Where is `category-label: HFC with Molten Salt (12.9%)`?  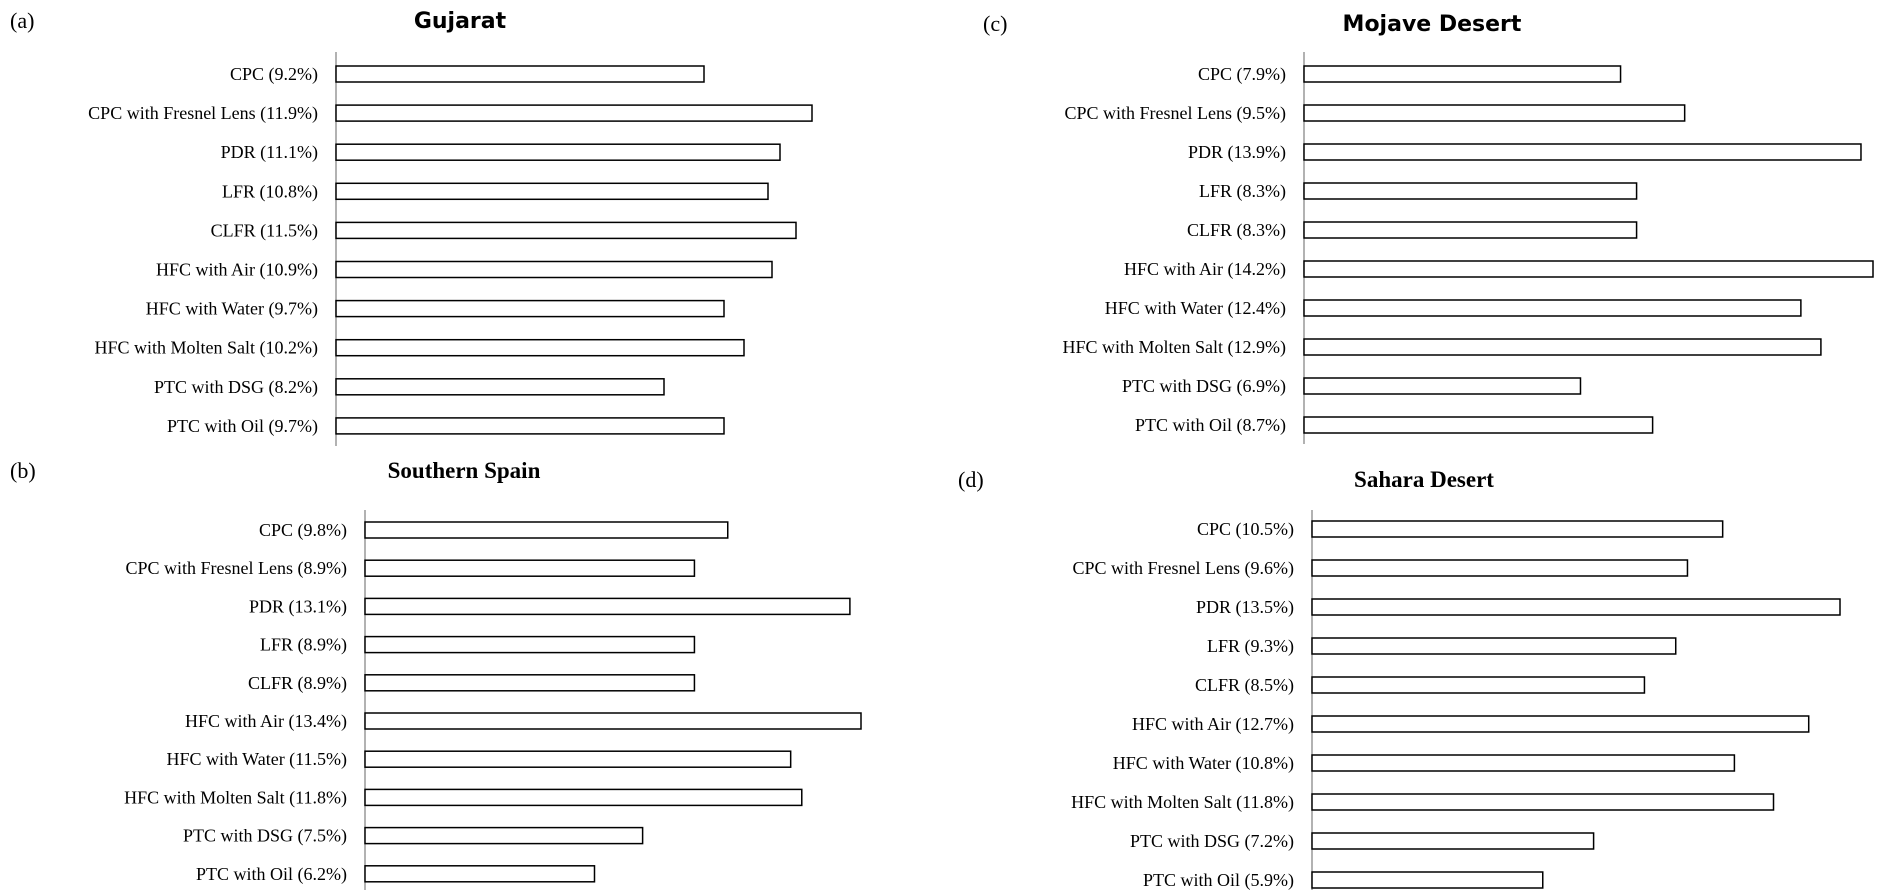
category-label: HFC with Molten Salt (12.9%) is located at coordinates (1175, 347).